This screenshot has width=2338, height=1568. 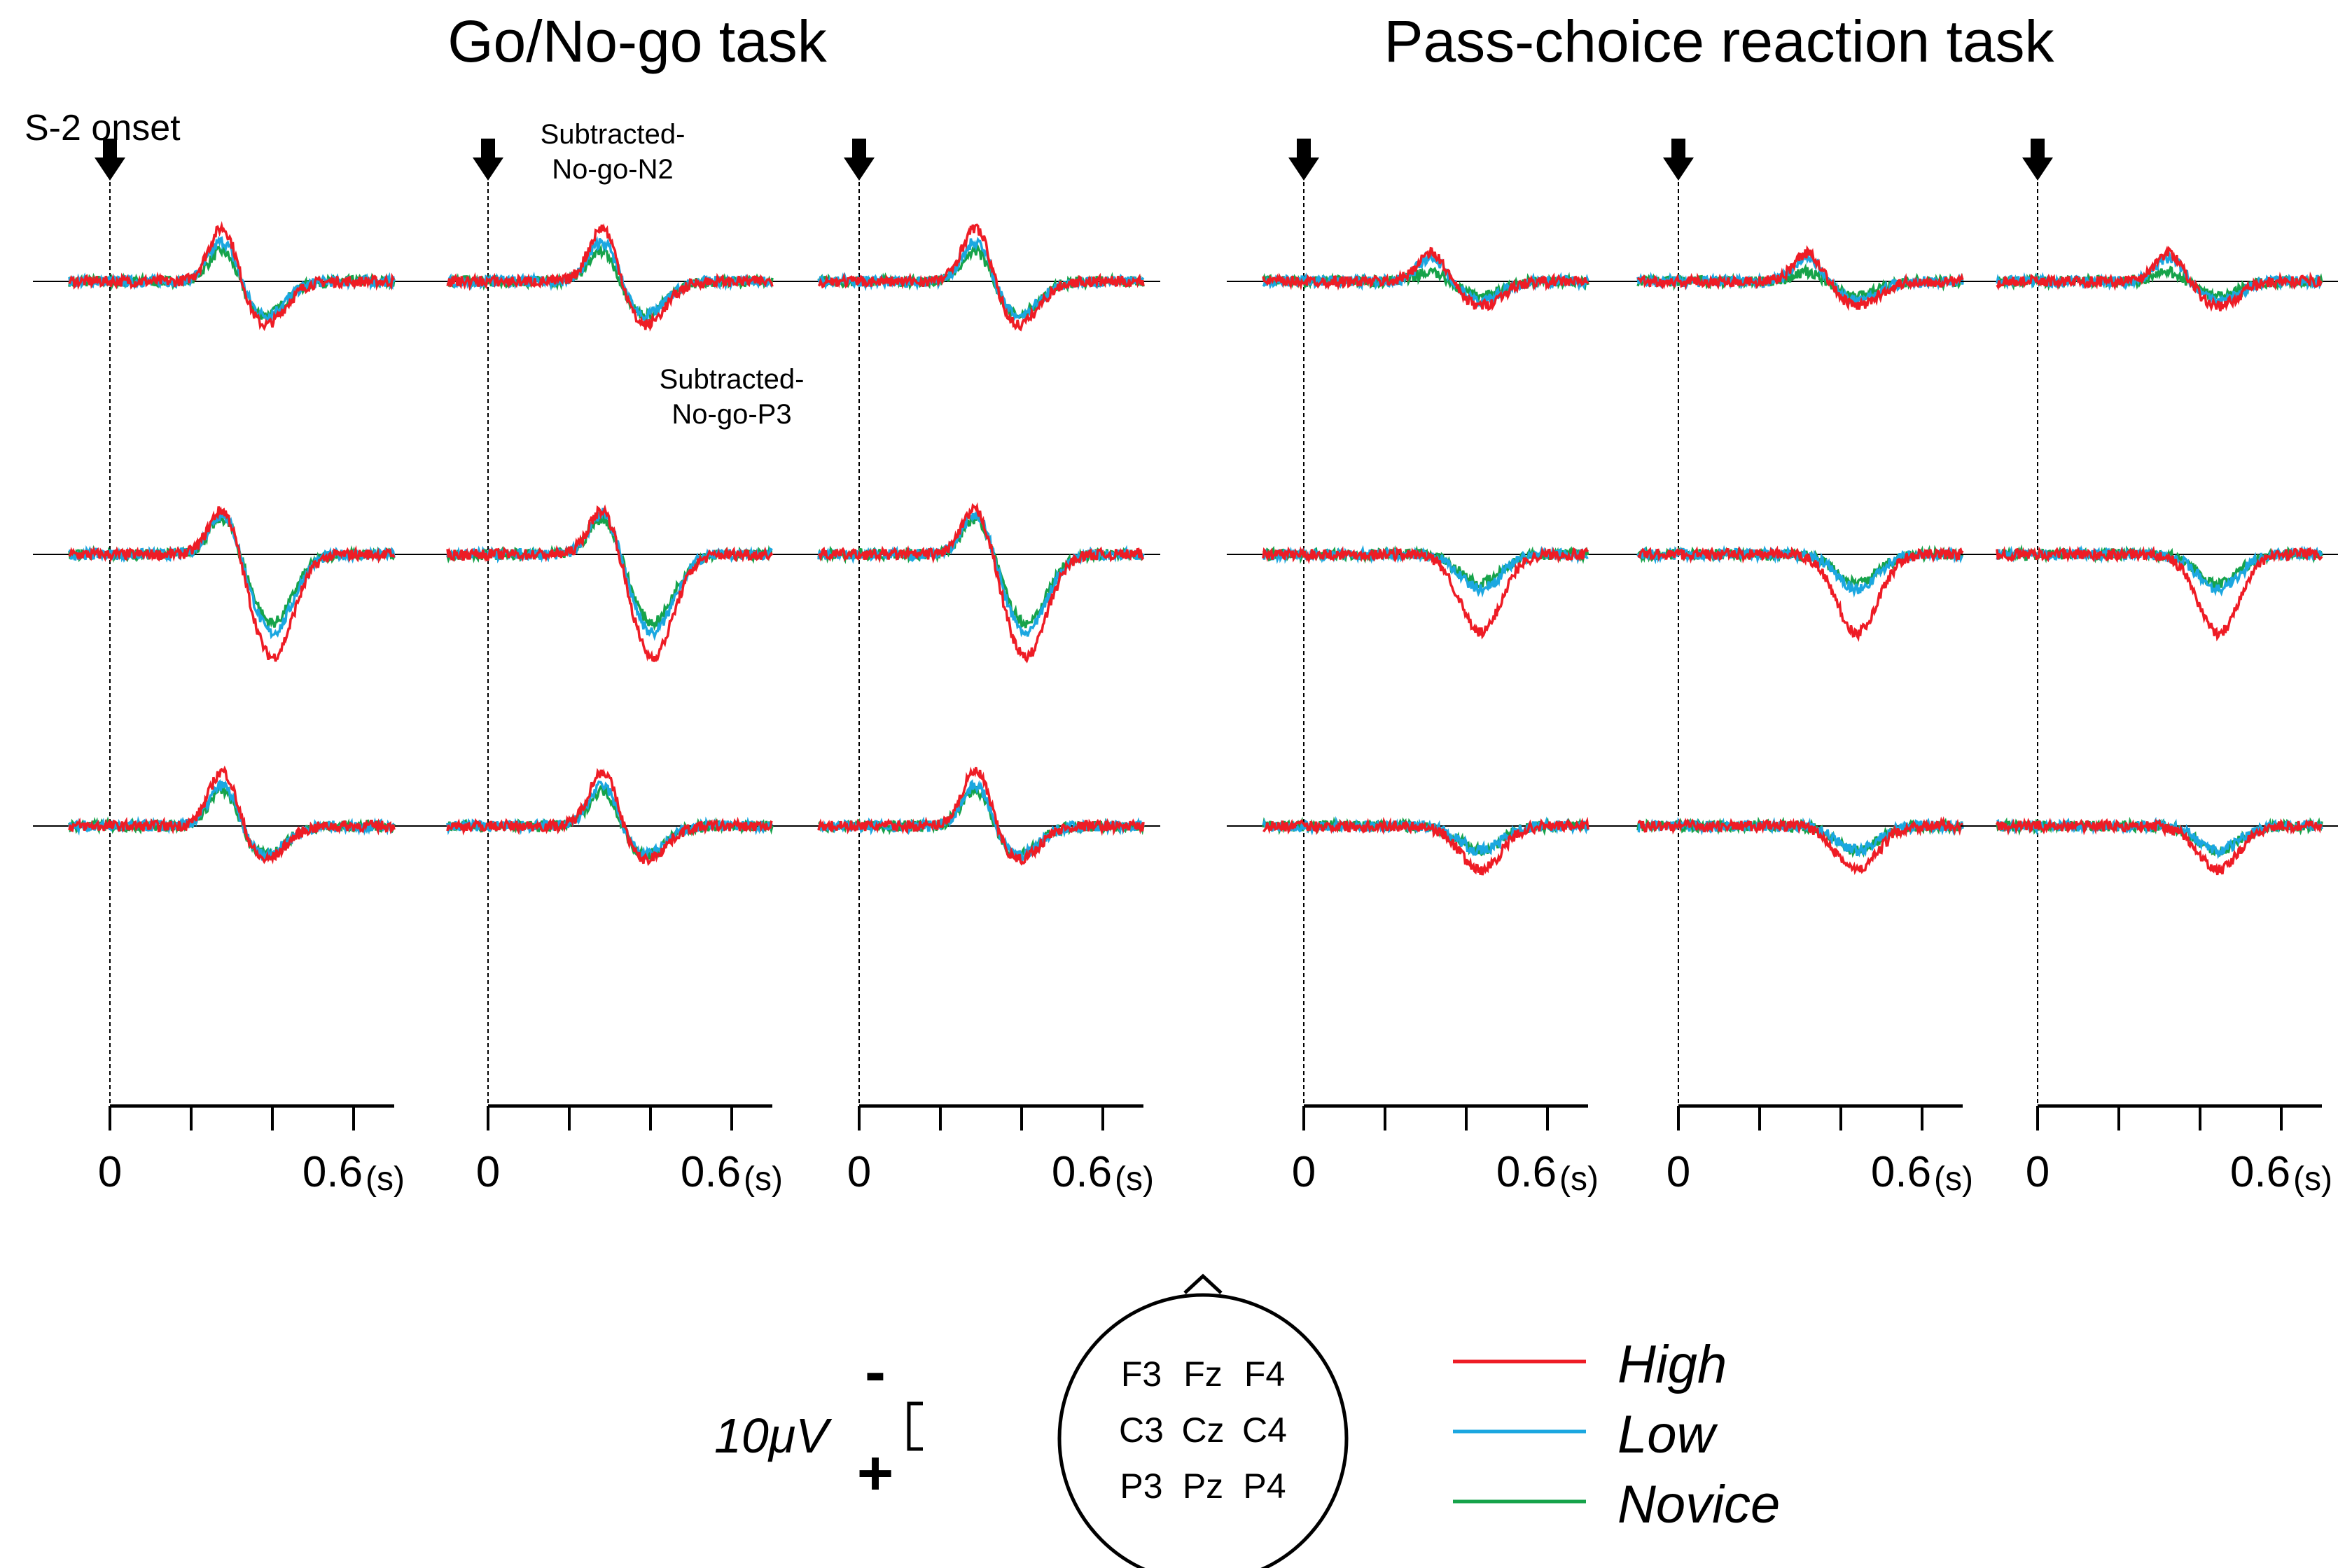 What do you see at coordinates (1672, 1364) in the screenshot?
I see `legend-label-high: High` at bounding box center [1672, 1364].